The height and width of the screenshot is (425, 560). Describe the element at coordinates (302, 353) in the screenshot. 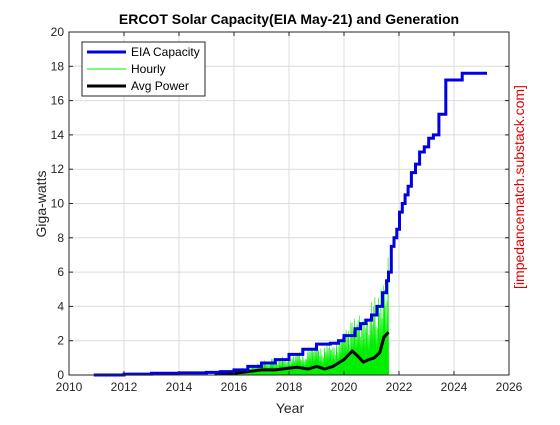

I see `series-avg-power-line` at that location.